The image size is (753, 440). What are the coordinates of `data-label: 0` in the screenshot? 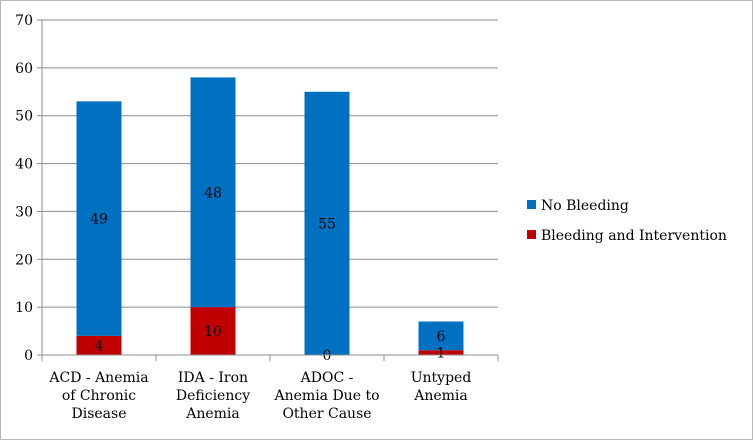 It's located at (327, 356).